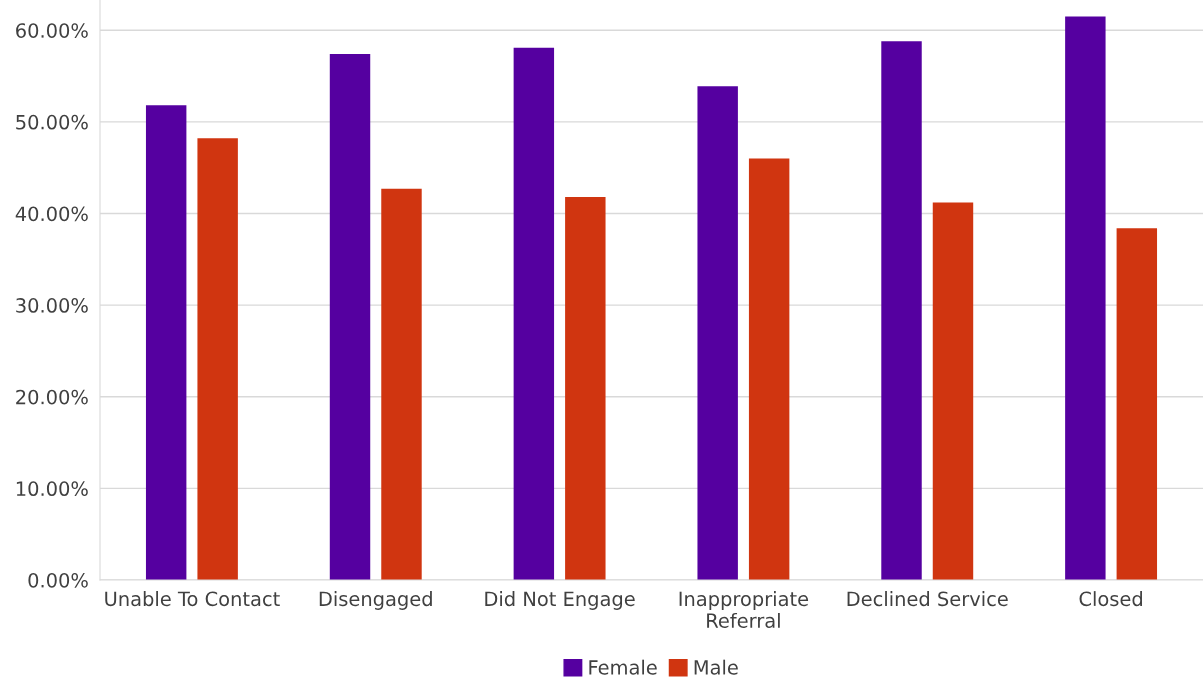 The width and height of the screenshot is (1203, 697). Describe the element at coordinates (192, 599) in the screenshot. I see `x-tick-label: Unable To Contact` at that location.